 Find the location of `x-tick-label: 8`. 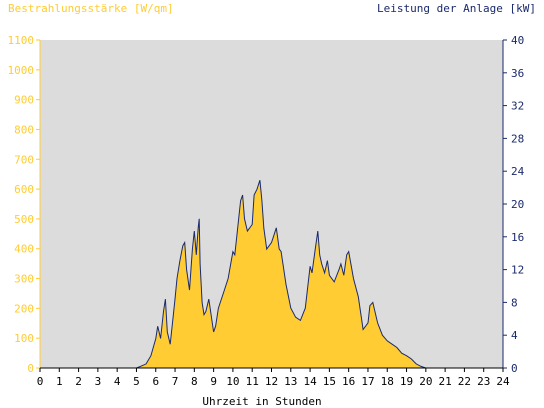

x-tick-label: 8 is located at coordinates (194, 381).